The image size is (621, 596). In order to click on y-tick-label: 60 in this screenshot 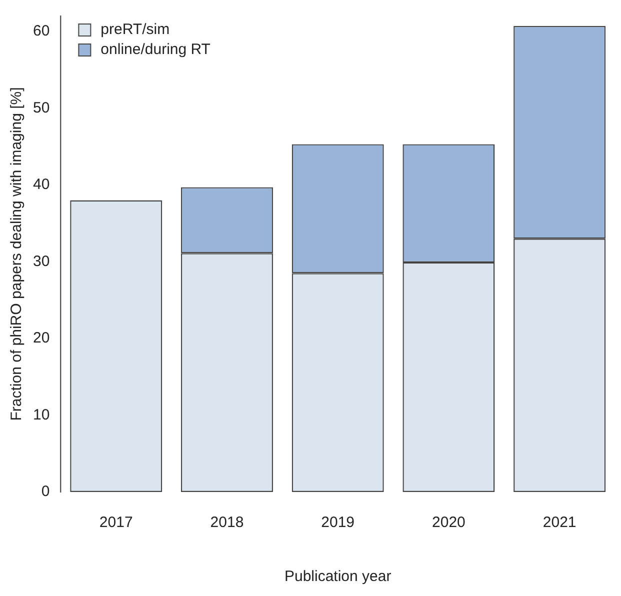, I will do `click(41, 31)`.